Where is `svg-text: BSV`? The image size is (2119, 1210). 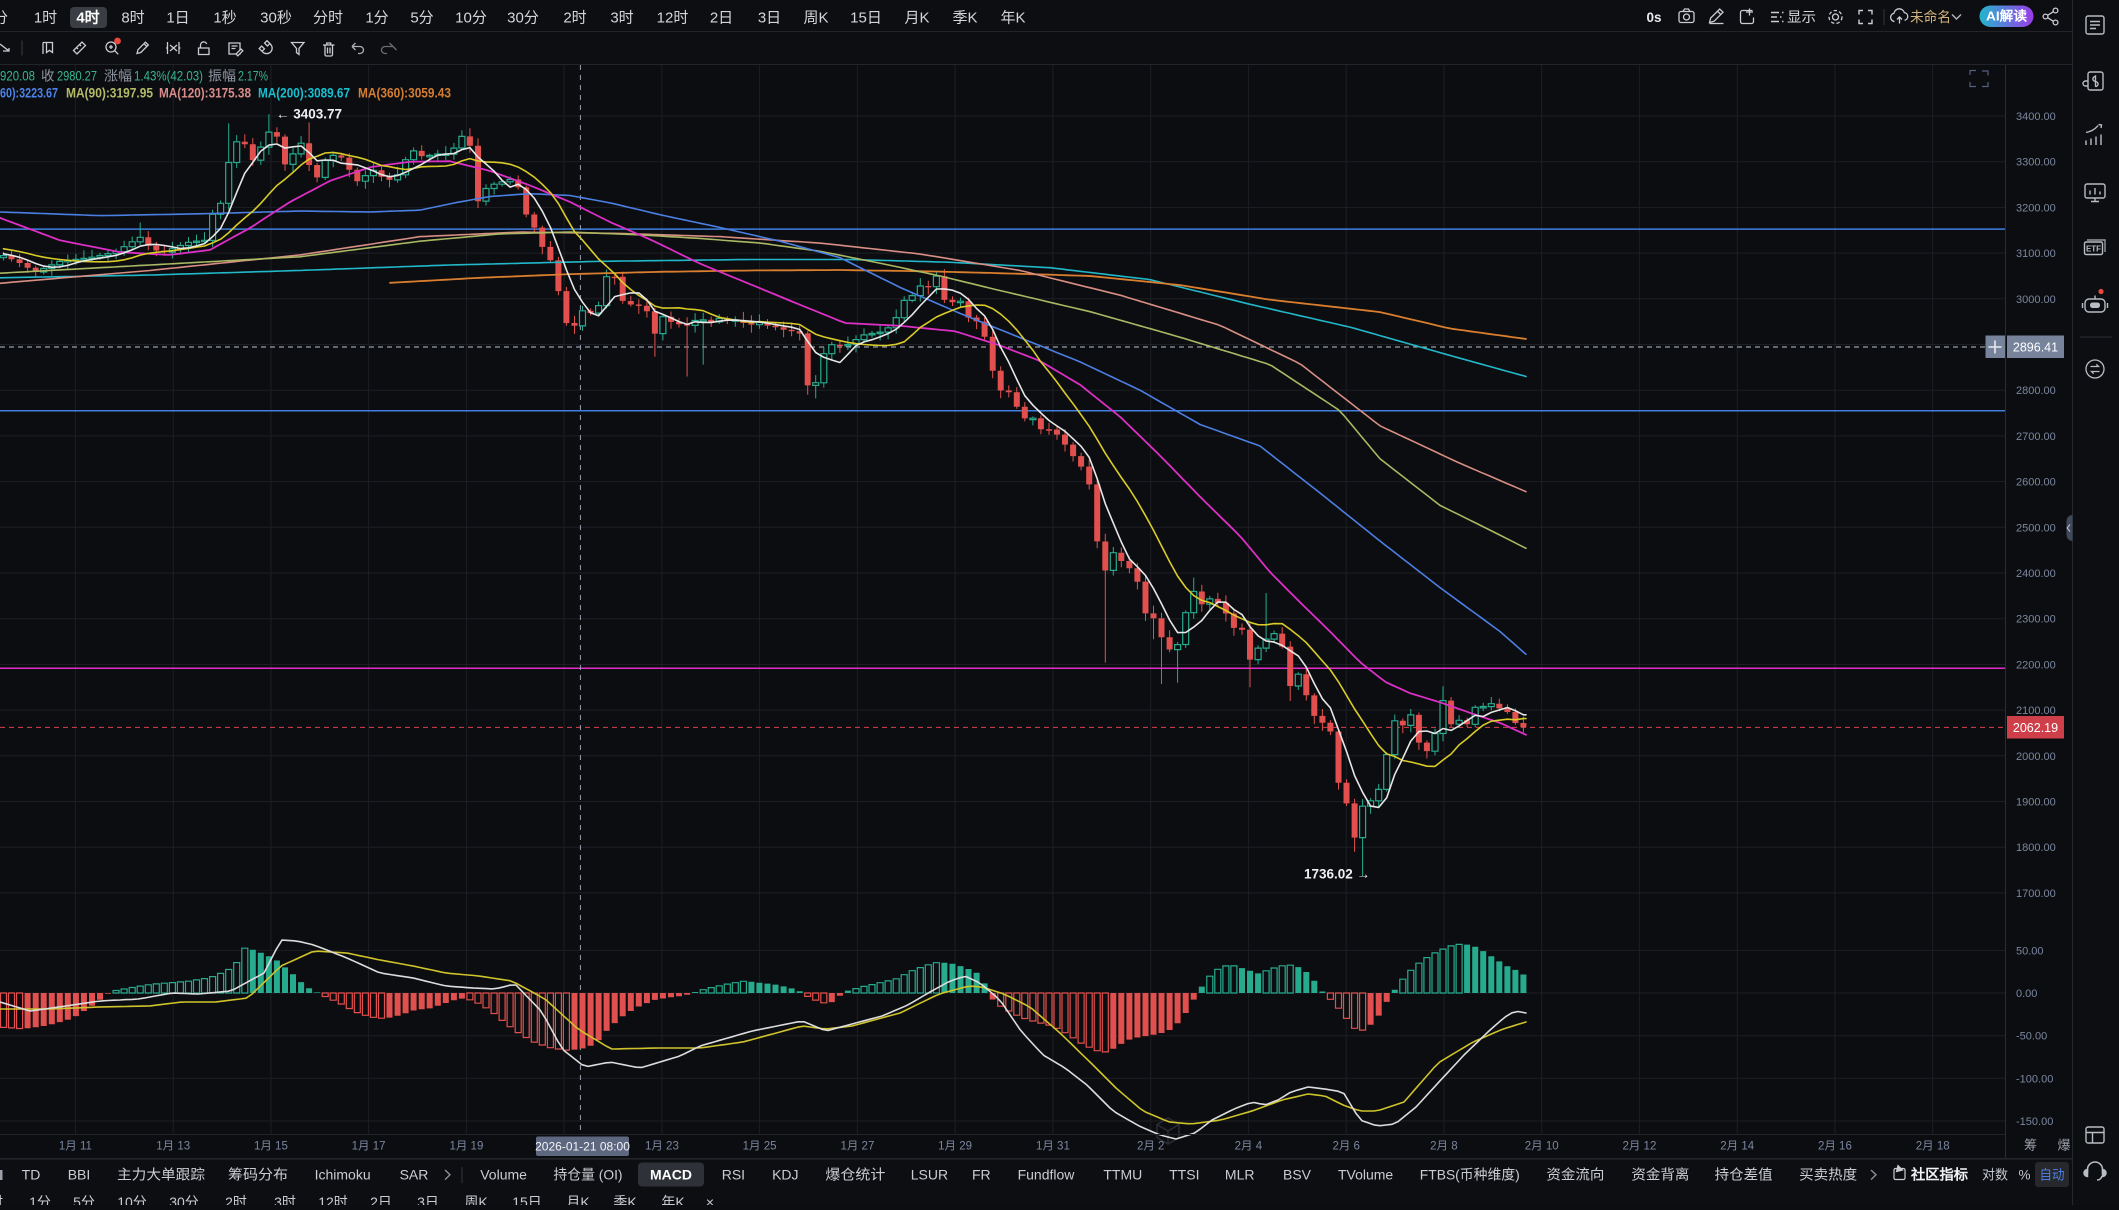
svg-text: BSV is located at coordinates (1297, 1175).